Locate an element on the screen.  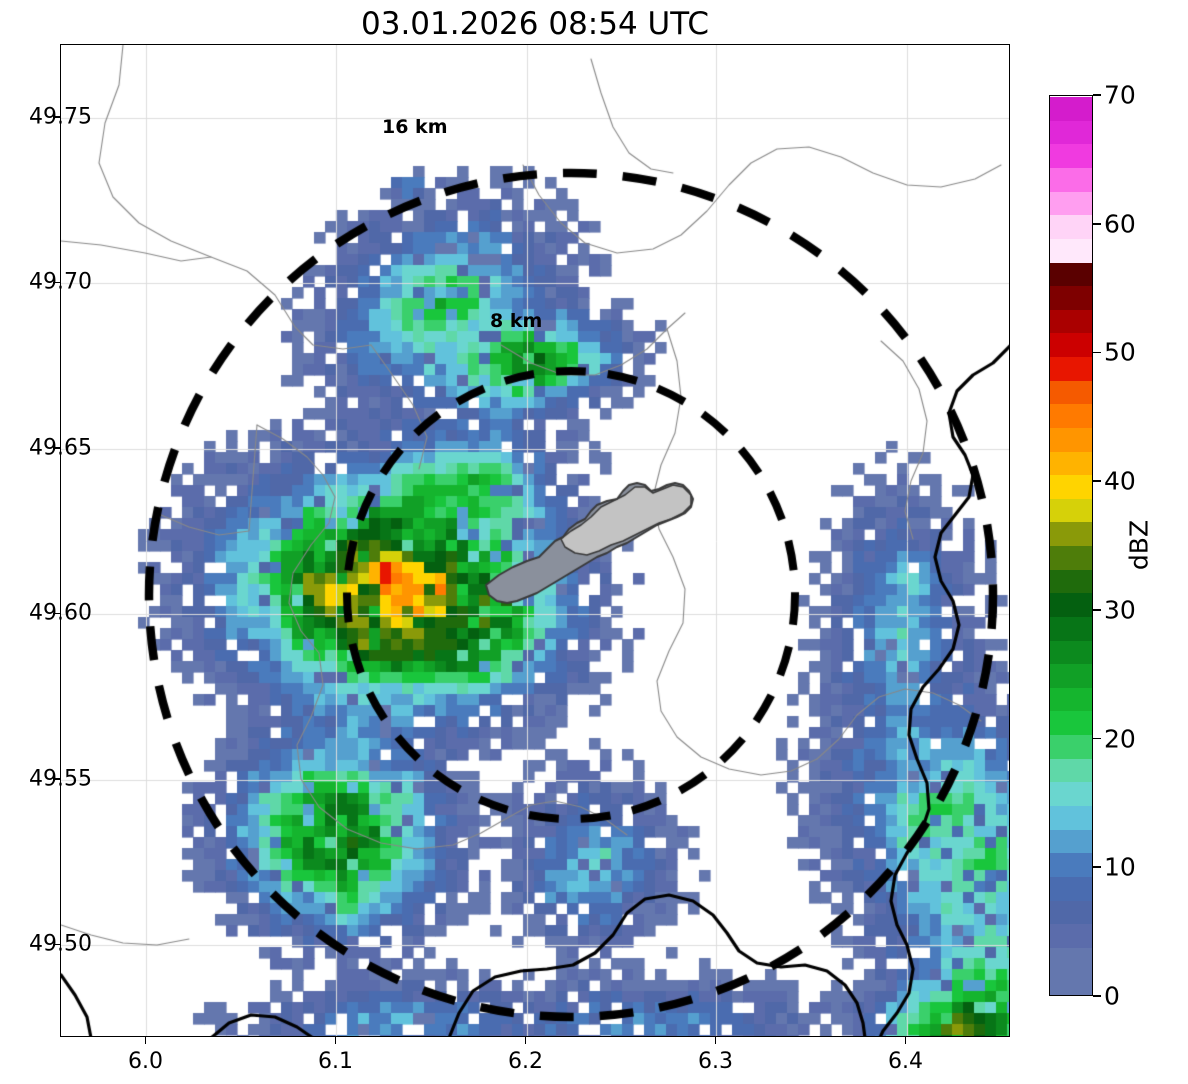
y-axis-tick-label: 49.70 is located at coordinates (60, 282).